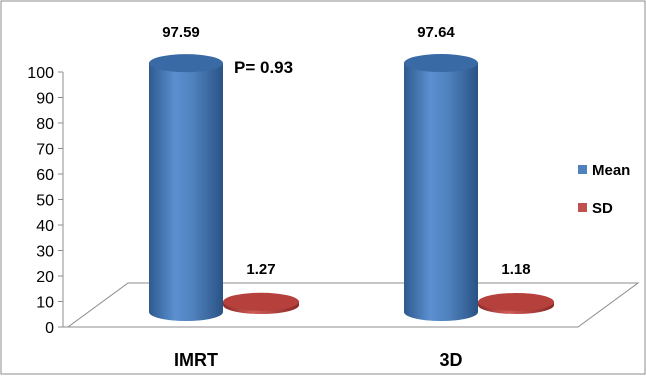 This screenshot has width=646, height=380. I want to click on annotation-p-value: P= 0.93, so click(263, 67).